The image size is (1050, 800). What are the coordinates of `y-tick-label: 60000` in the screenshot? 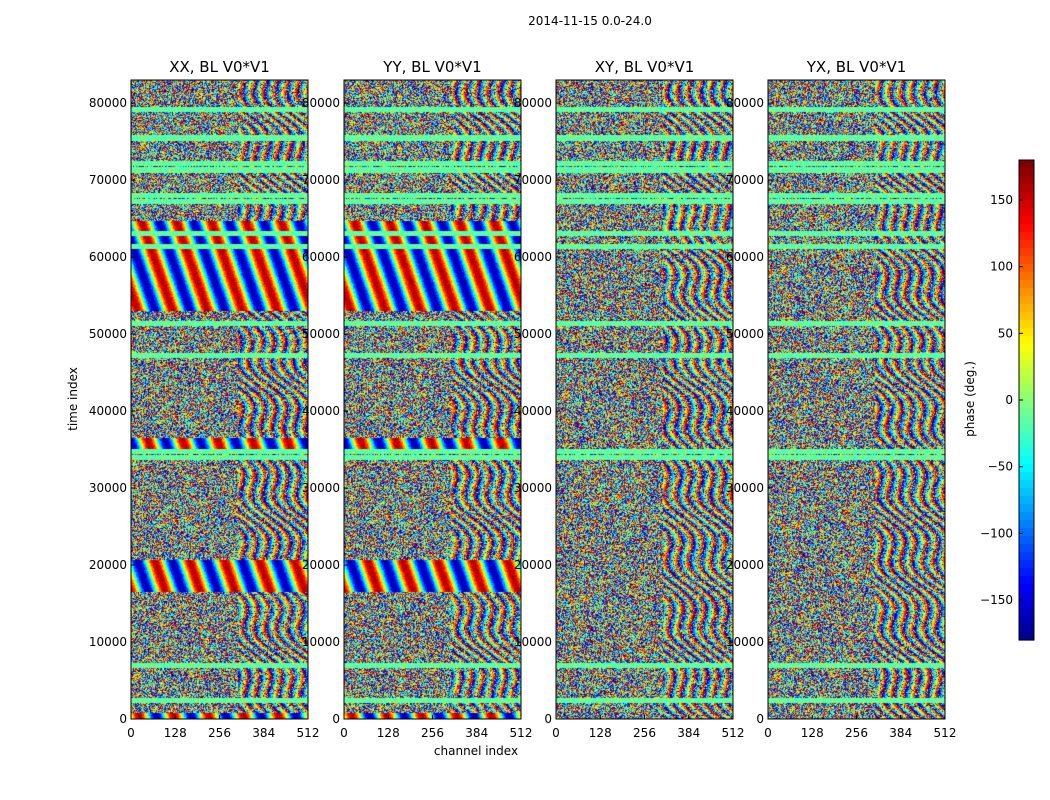 It's located at (108, 257).